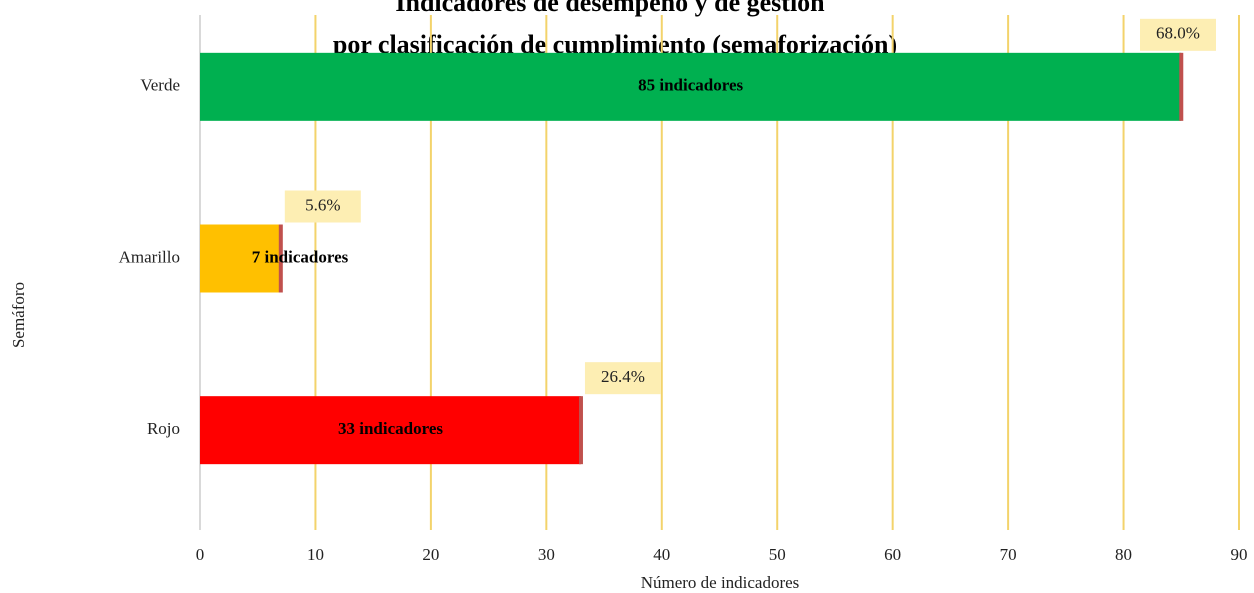  I want to click on share-label: 26.4%, so click(623, 376).